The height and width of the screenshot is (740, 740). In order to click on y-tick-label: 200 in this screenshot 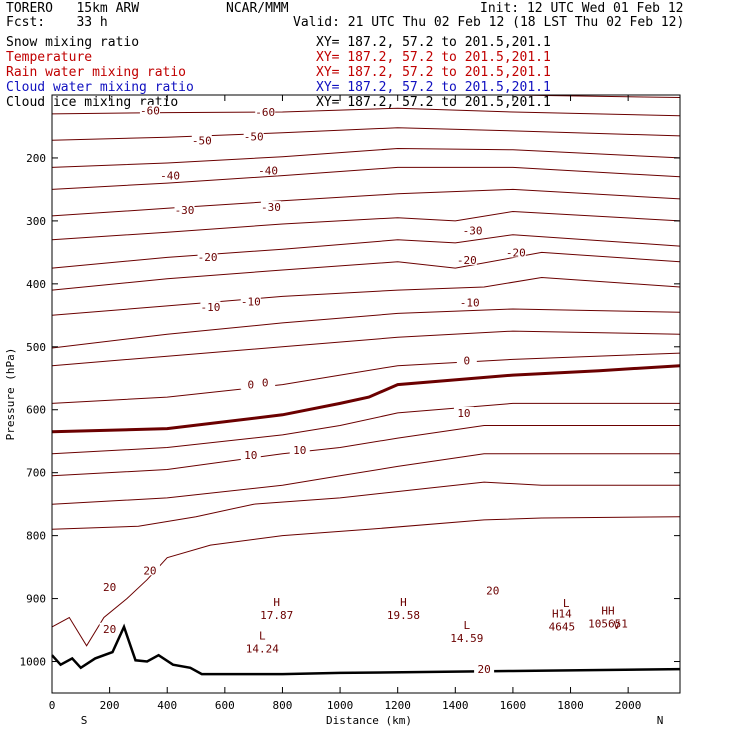, I will do `click(36, 158)`.